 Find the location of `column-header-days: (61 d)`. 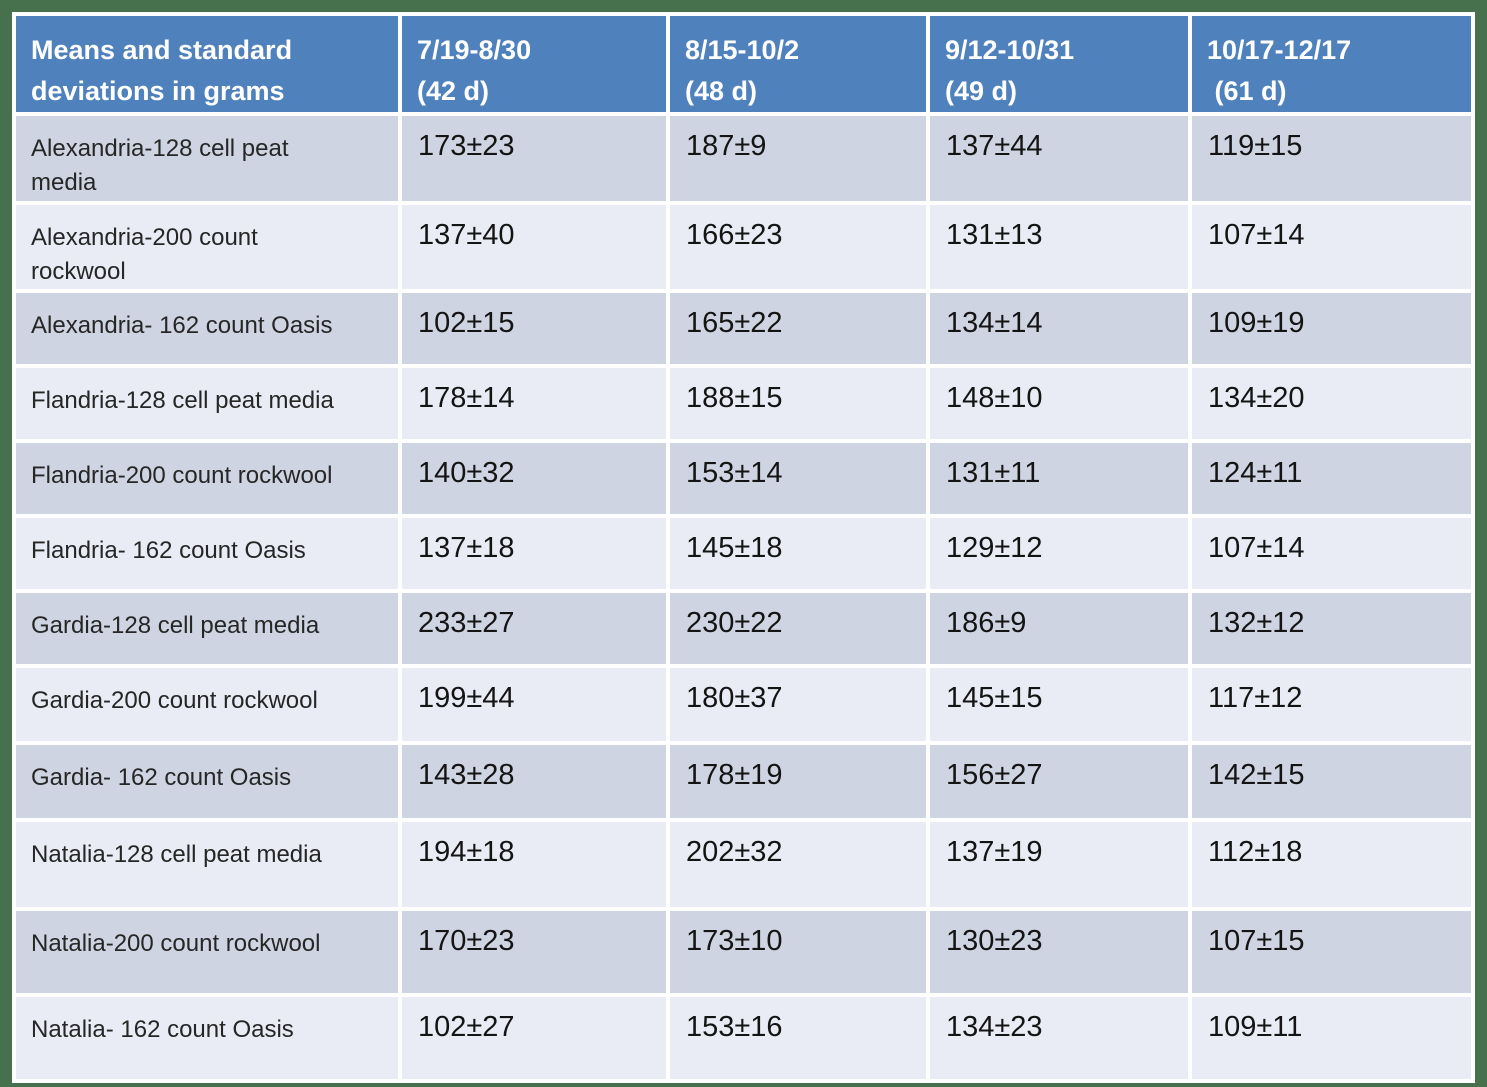

column-header-days: (61 d) is located at coordinates (1247, 90).